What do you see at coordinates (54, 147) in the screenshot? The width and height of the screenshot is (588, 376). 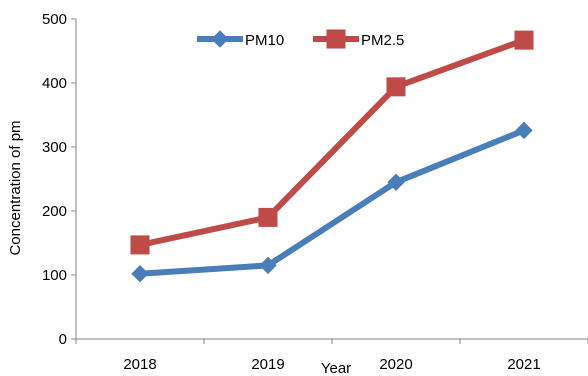 I see `y-tick-label: 300` at bounding box center [54, 147].